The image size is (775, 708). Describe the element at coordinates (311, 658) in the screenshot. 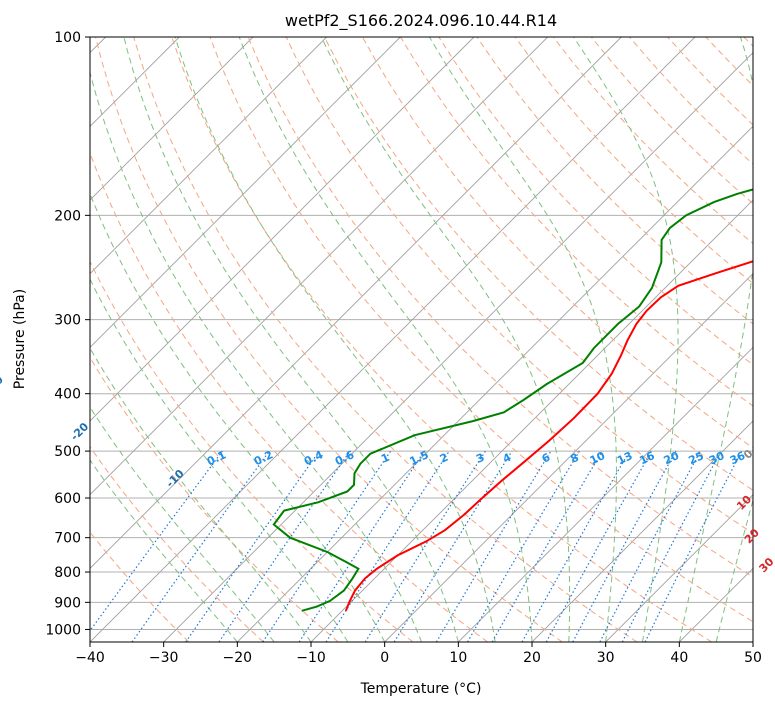

I see `x-tick-label: −10` at that location.